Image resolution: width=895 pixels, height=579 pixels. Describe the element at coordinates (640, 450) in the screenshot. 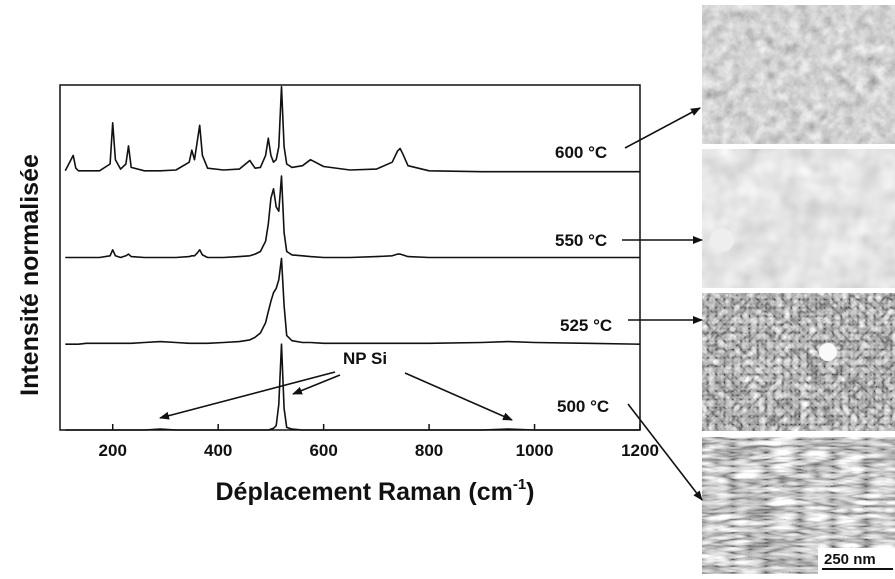

I see `x-tick-label: 1200` at that location.